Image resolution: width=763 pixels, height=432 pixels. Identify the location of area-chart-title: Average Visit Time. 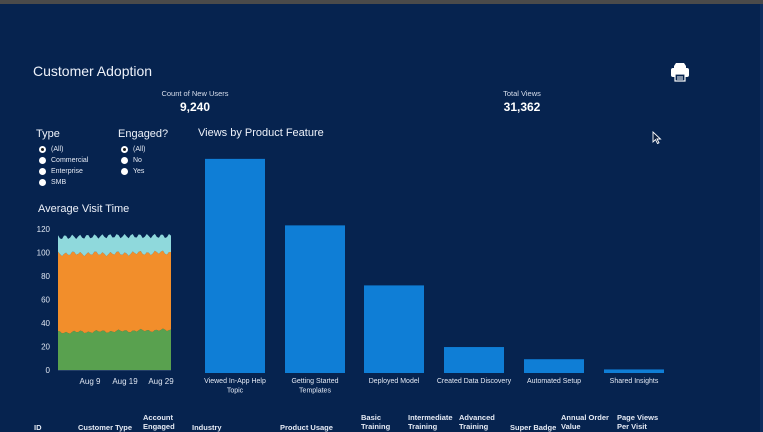
(84, 209).